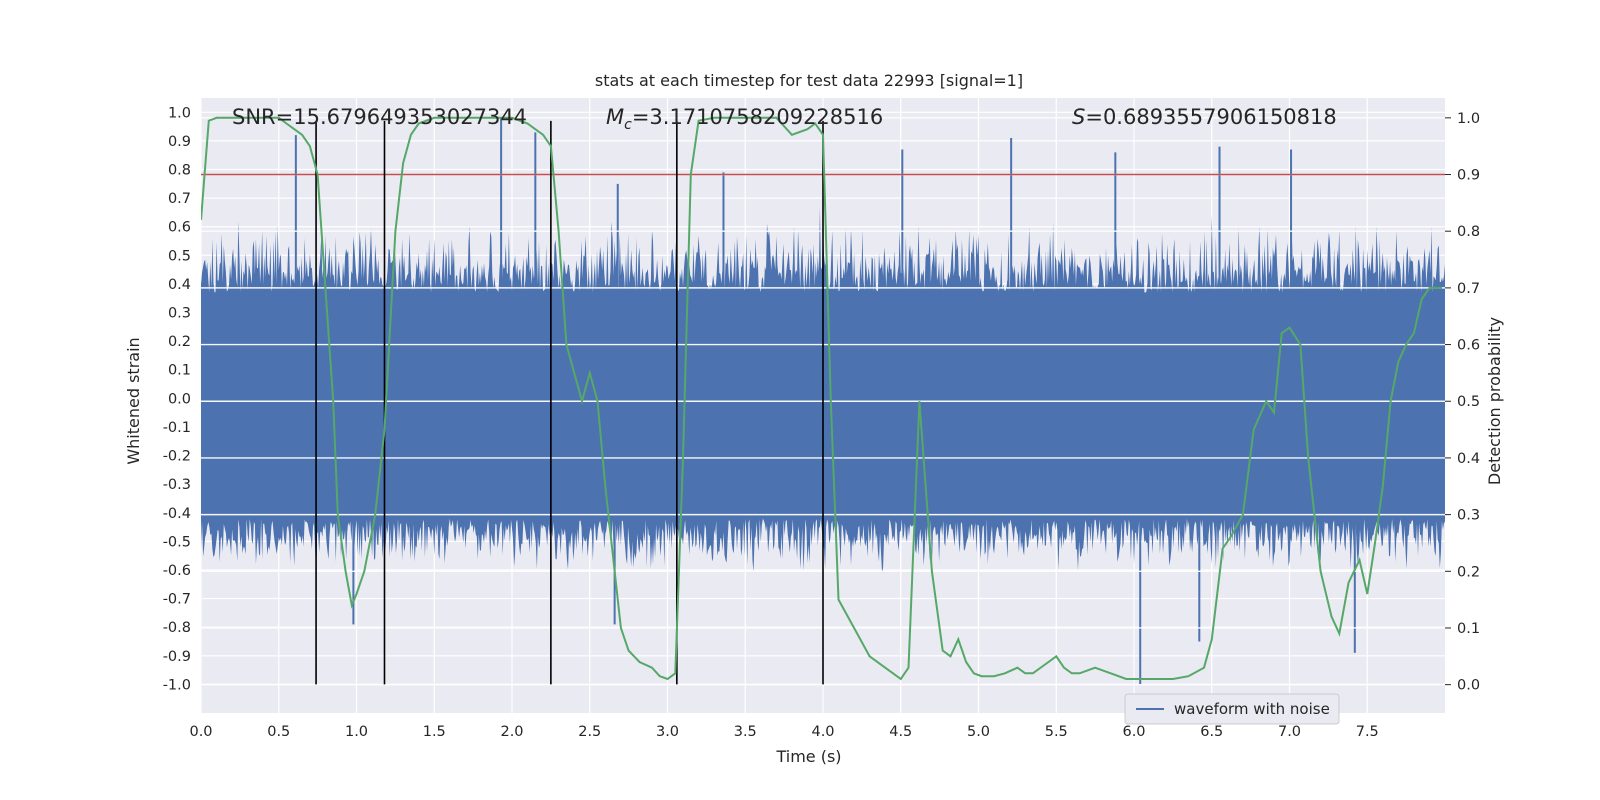  What do you see at coordinates (1468, 686) in the screenshot?
I see `y-right-tick-label: 0.0` at bounding box center [1468, 686].